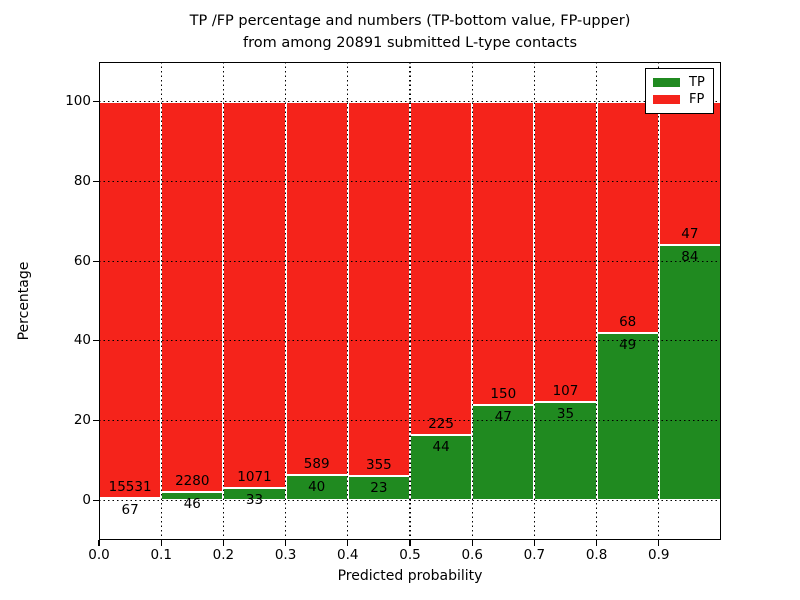  What do you see at coordinates (410, 576) in the screenshot?
I see `x-axis-label: Predicted probability` at bounding box center [410, 576].